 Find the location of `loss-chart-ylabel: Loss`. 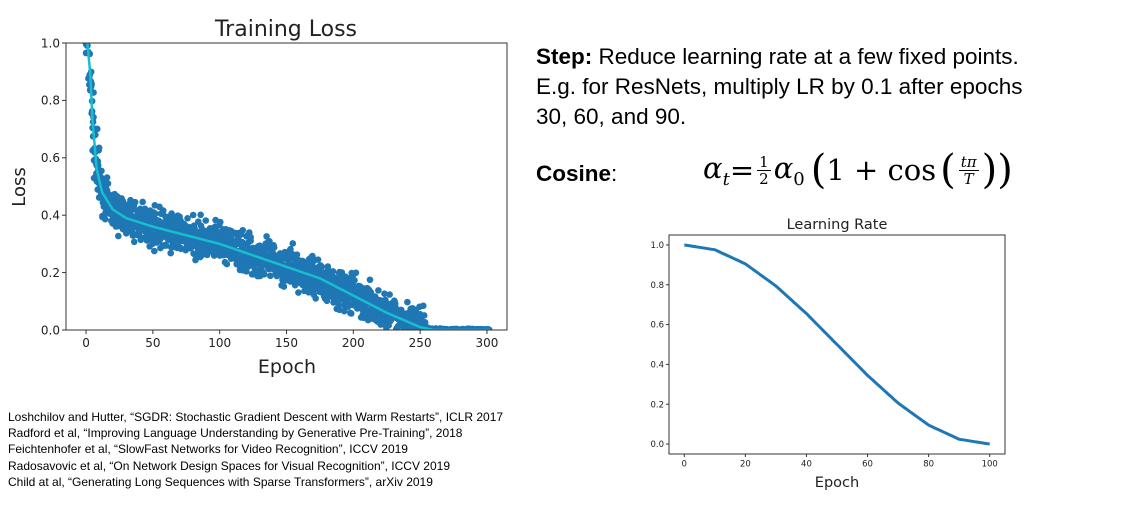

loss-chart-ylabel: Loss is located at coordinates (19, 186).